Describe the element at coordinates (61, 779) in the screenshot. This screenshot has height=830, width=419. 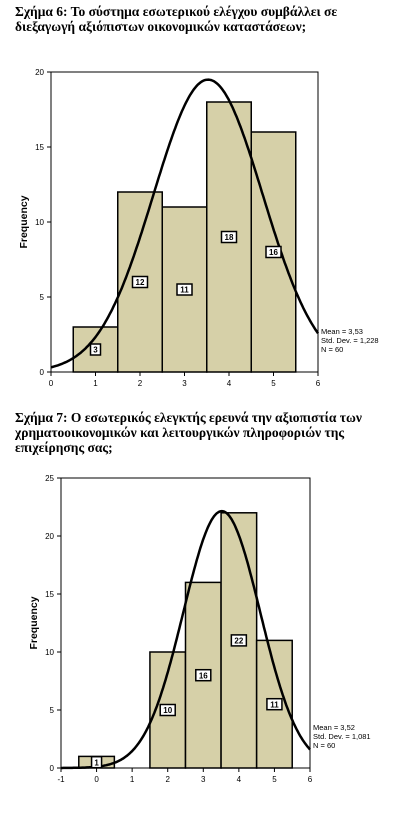
I see `x-tick-label: -1` at that location.